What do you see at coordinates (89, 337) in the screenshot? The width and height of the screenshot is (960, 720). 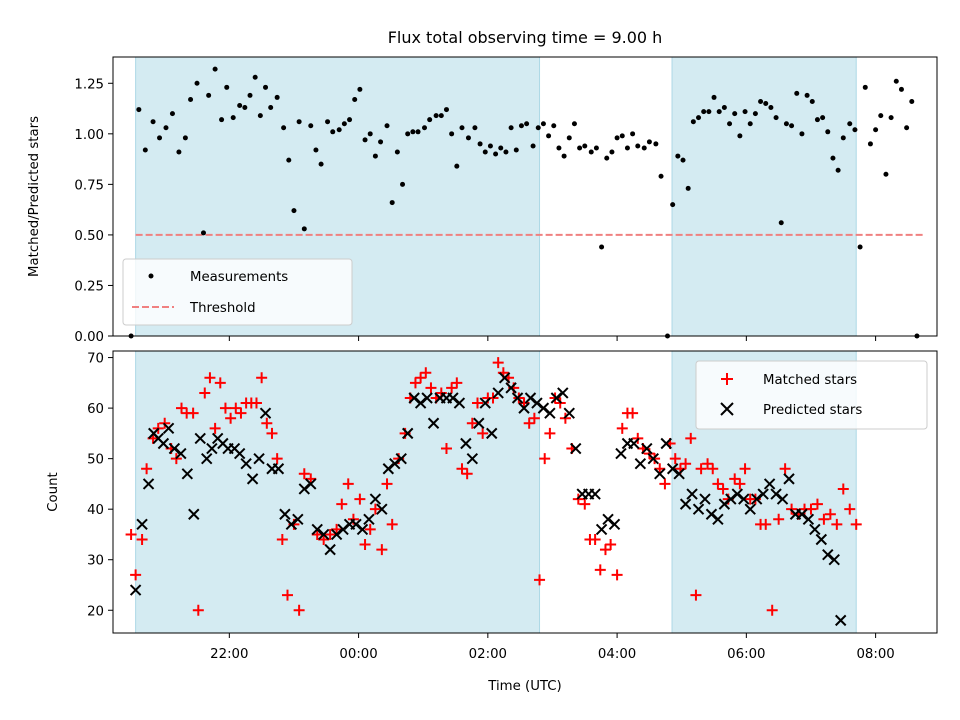 I see `y-tick-label: 0.00` at bounding box center [89, 337].